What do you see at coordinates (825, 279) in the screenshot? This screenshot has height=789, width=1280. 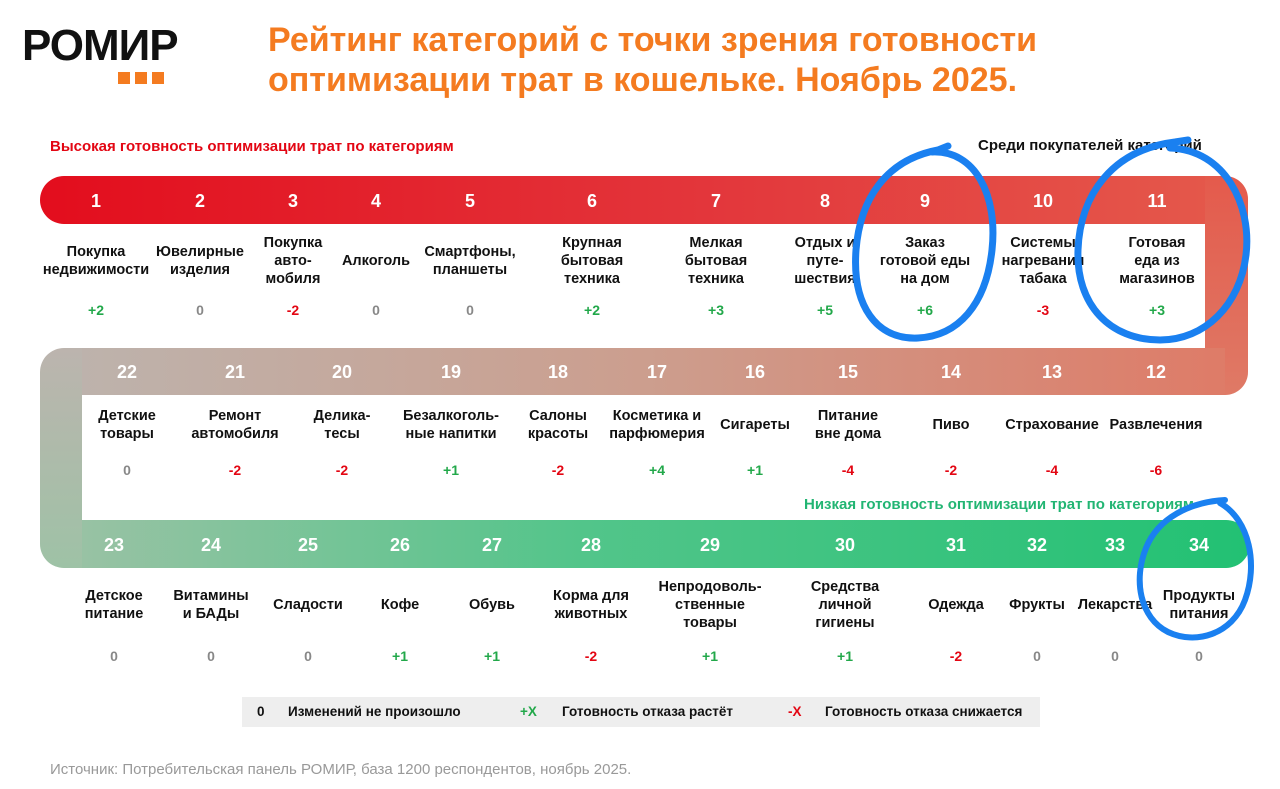 I see `category-label-line: шествия` at bounding box center [825, 279].